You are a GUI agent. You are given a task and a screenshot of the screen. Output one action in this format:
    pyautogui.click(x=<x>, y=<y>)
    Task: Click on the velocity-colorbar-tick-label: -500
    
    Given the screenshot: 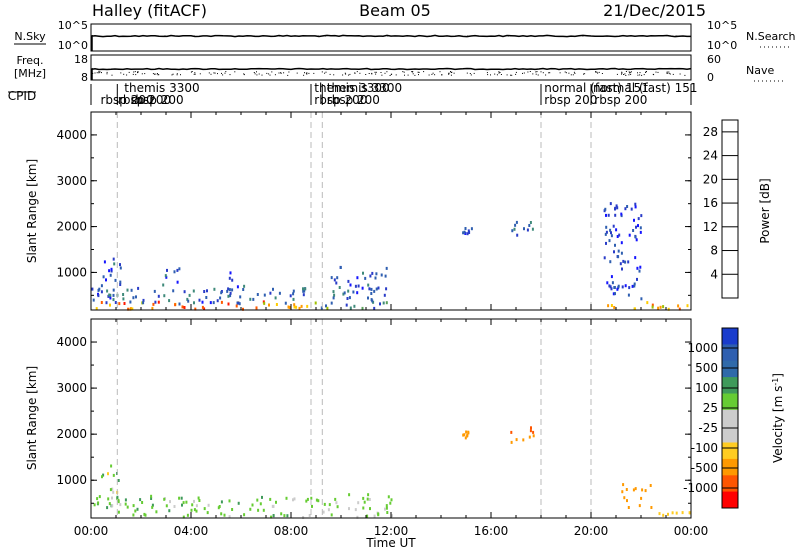 What is the action you would take?
    pyautogui.click(x=704, y=468)
    